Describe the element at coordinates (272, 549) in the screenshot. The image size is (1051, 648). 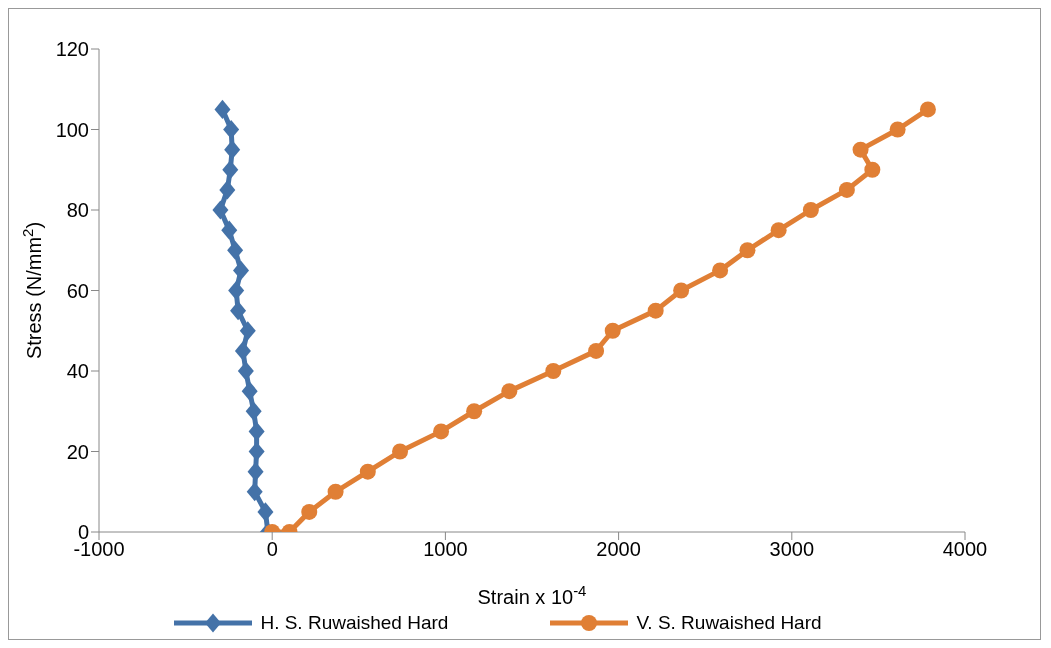
I see `x-tick-label: 0` at that location.